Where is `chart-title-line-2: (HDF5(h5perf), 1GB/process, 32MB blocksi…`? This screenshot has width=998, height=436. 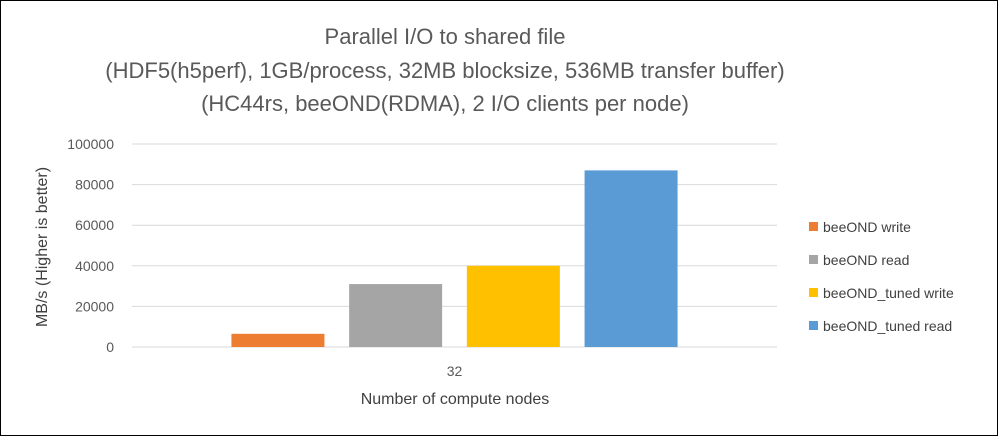 chart-title-line-2: (HDF5(h5perf), 1GB/process, 32MB blocksi… is located at coordinates (444, 70).